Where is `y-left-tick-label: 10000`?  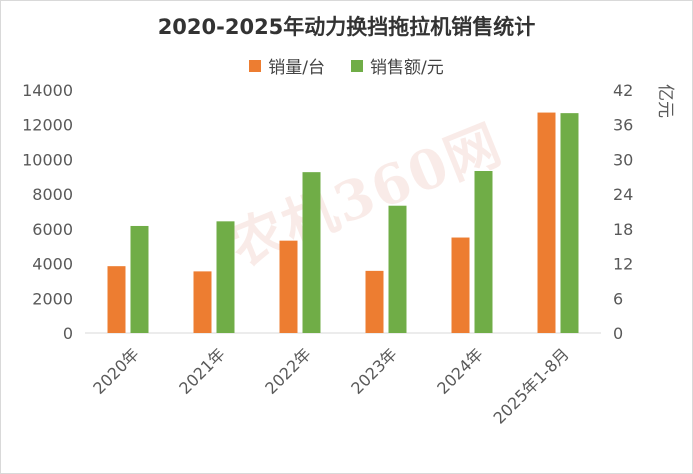
y-left-tick-label: 10000 is located at coordinates (47, 159).